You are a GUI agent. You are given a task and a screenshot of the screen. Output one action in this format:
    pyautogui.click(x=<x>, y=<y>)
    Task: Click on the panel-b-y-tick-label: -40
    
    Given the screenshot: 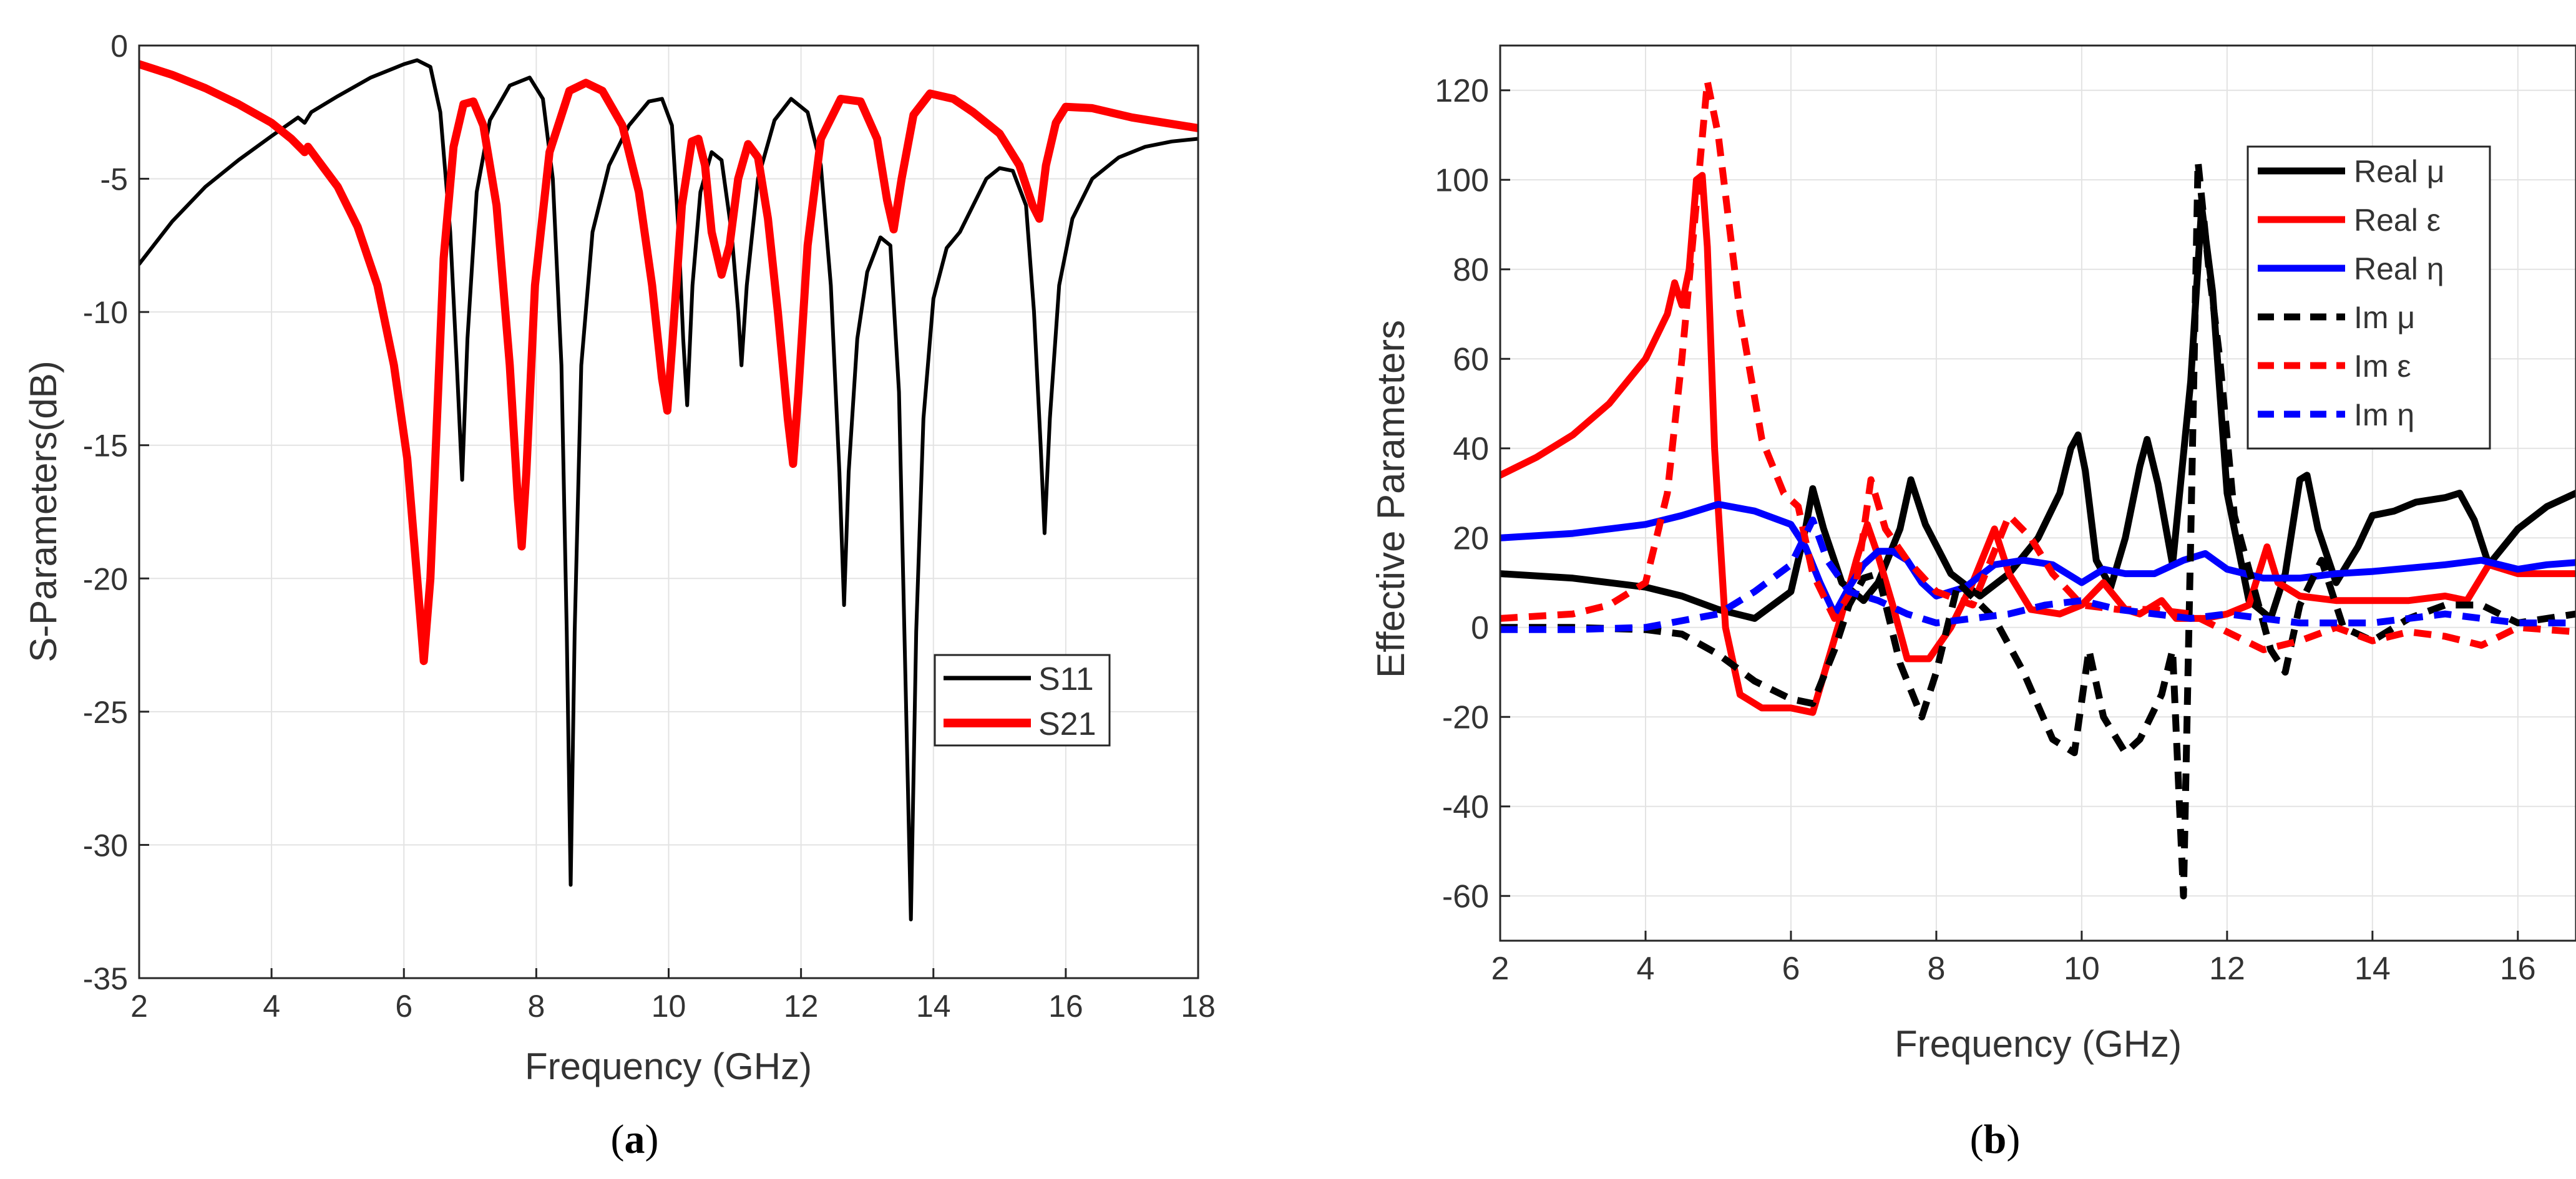 What is the action you would take?
    pyautogui.click(x=1465, y=807)
    